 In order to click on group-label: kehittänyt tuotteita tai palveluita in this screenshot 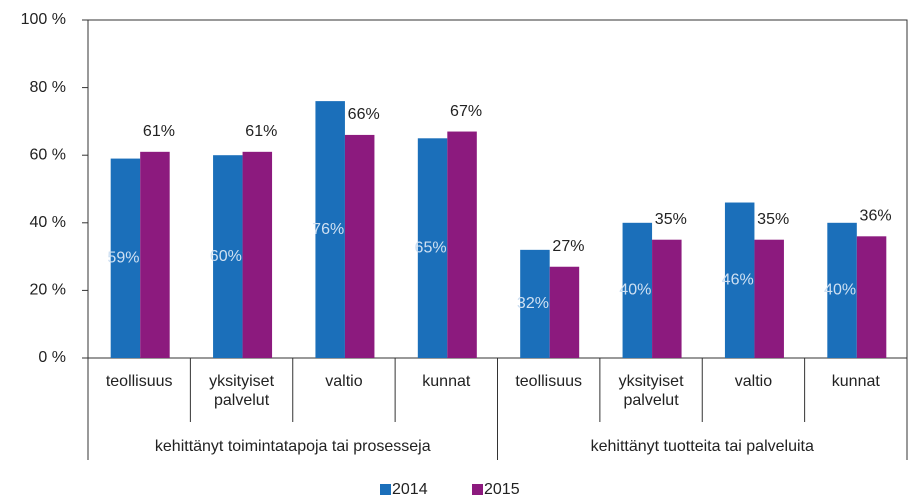, I will do `click(702, 446)`.